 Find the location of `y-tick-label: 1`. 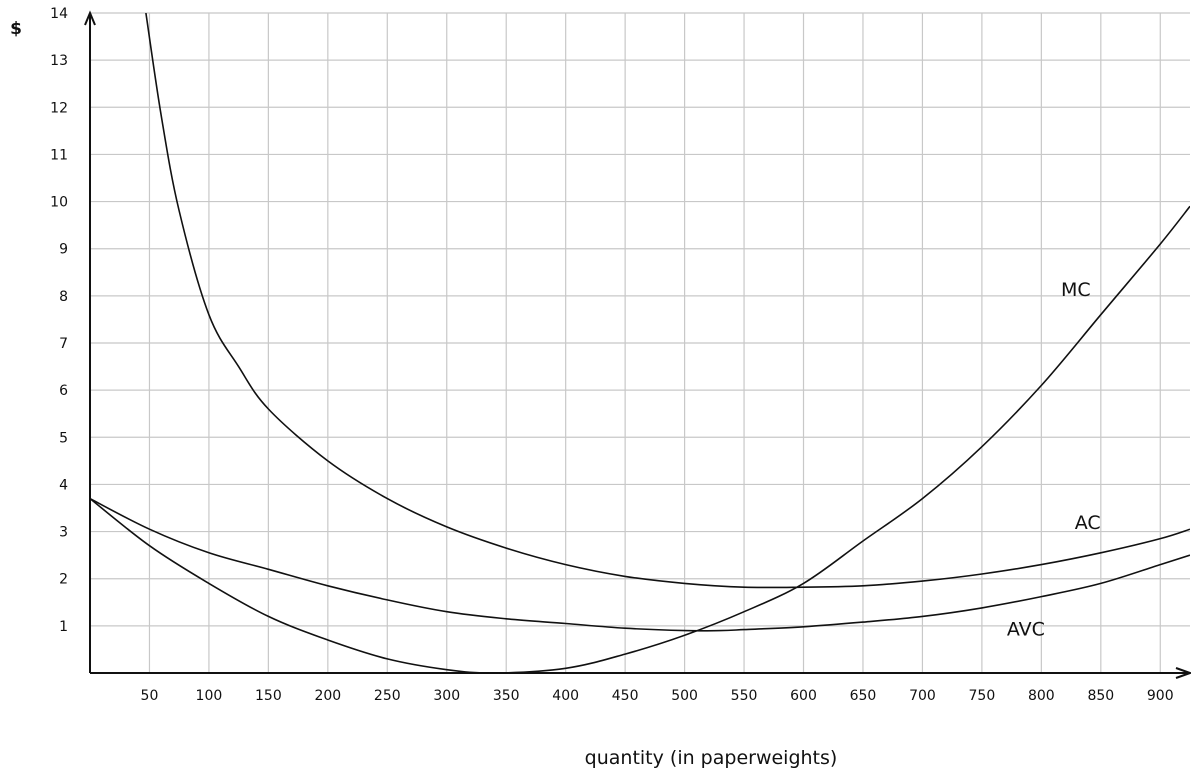

y-tick-label: 1 is located at coordinates (63, 627).